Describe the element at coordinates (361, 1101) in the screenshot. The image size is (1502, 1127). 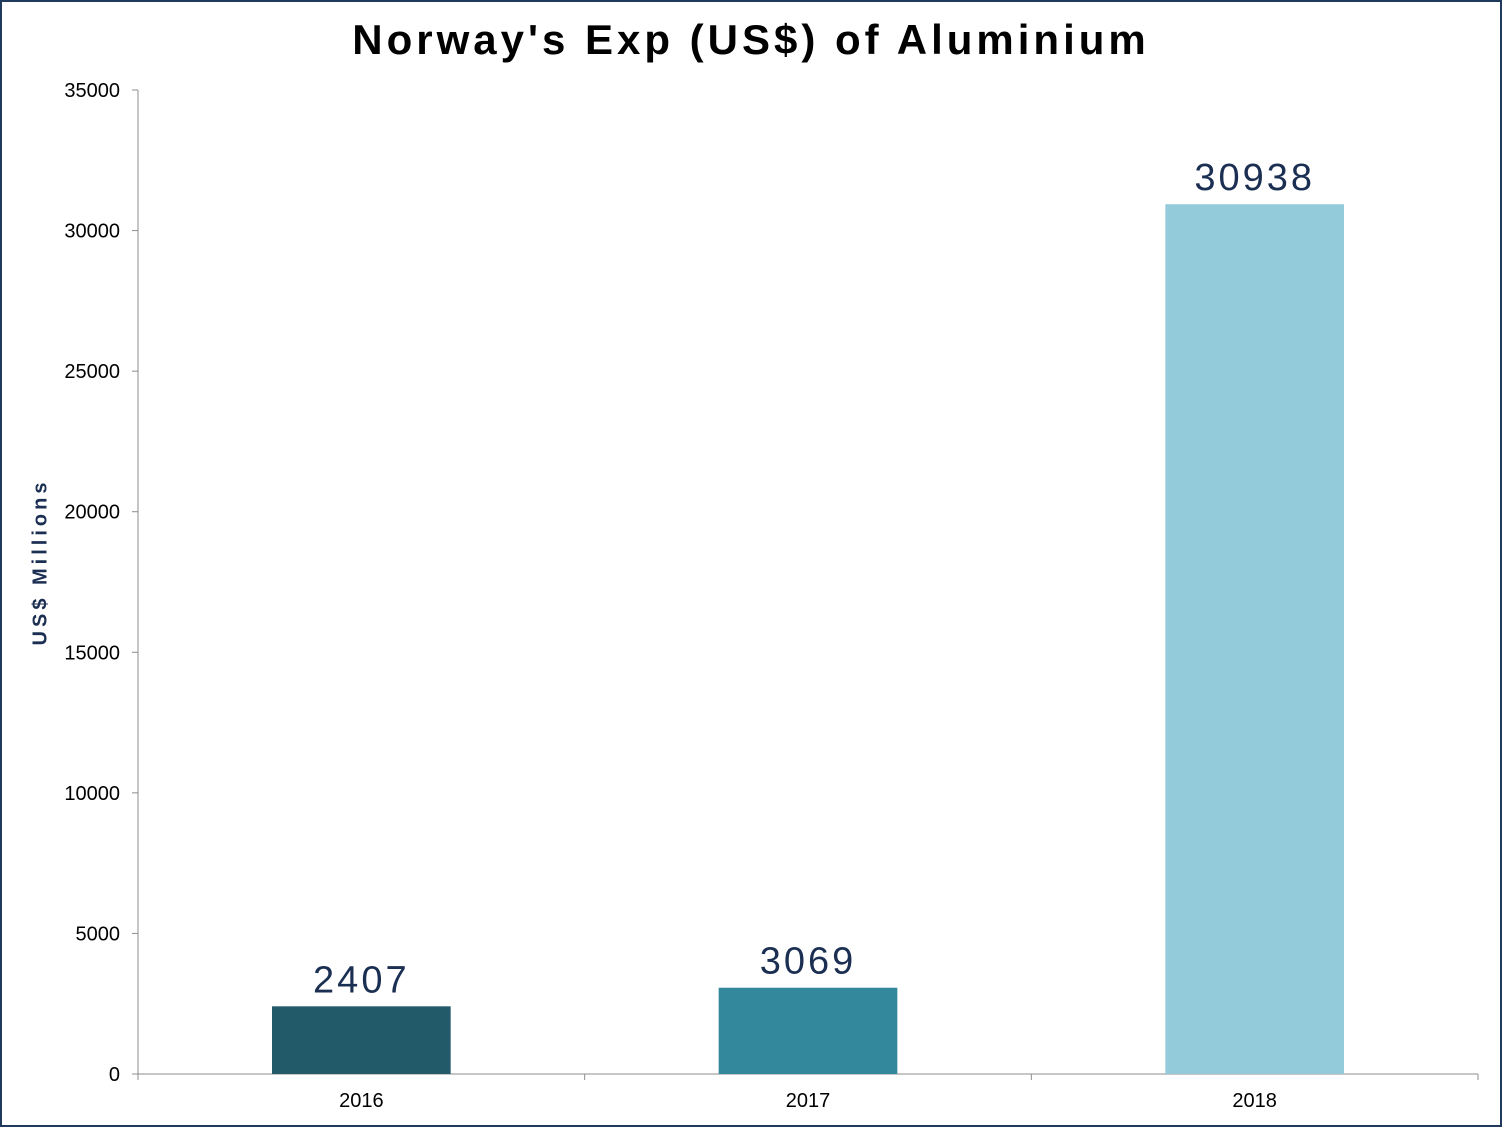
I see `x-tick-label: 2016` at that location.